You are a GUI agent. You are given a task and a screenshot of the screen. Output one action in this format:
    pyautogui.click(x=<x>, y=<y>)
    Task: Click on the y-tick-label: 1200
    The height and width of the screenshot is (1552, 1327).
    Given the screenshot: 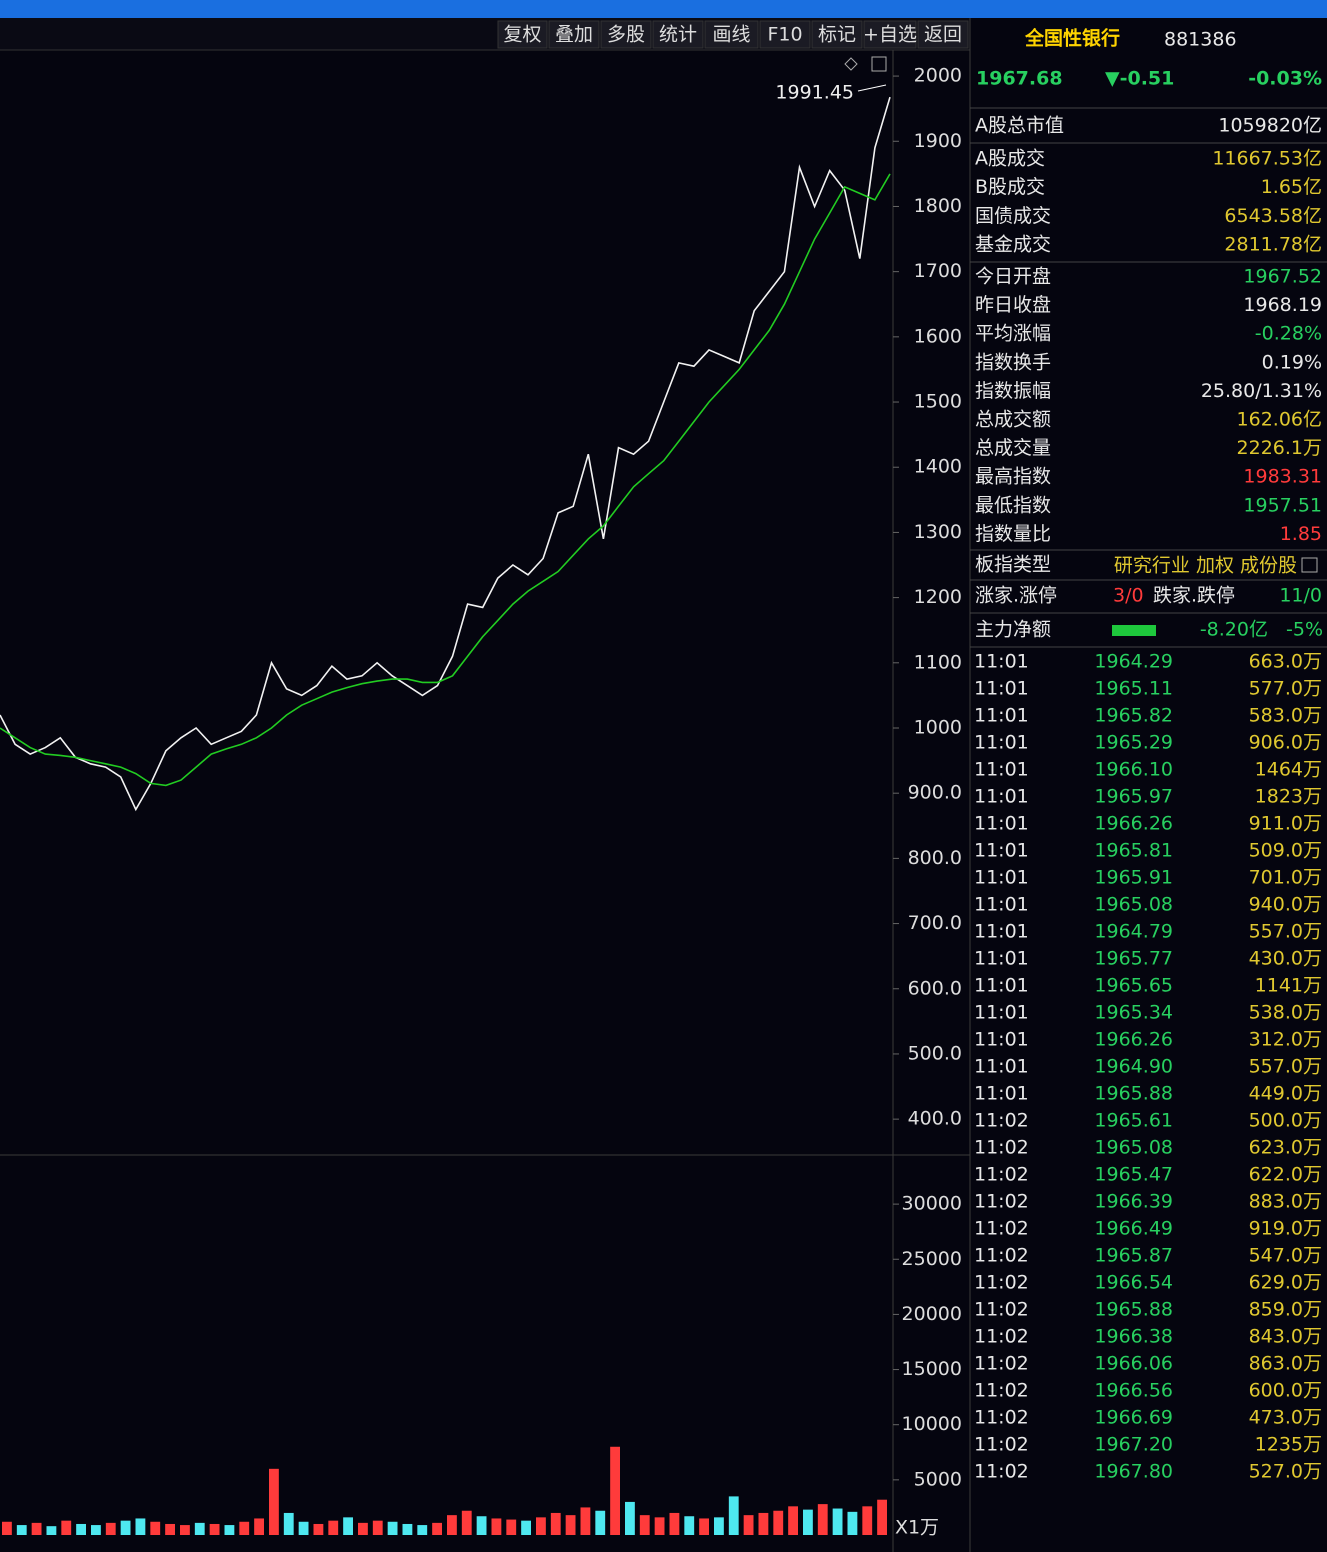 What is the action you would take?
    pyautogui.click(x=938, y=597)
    